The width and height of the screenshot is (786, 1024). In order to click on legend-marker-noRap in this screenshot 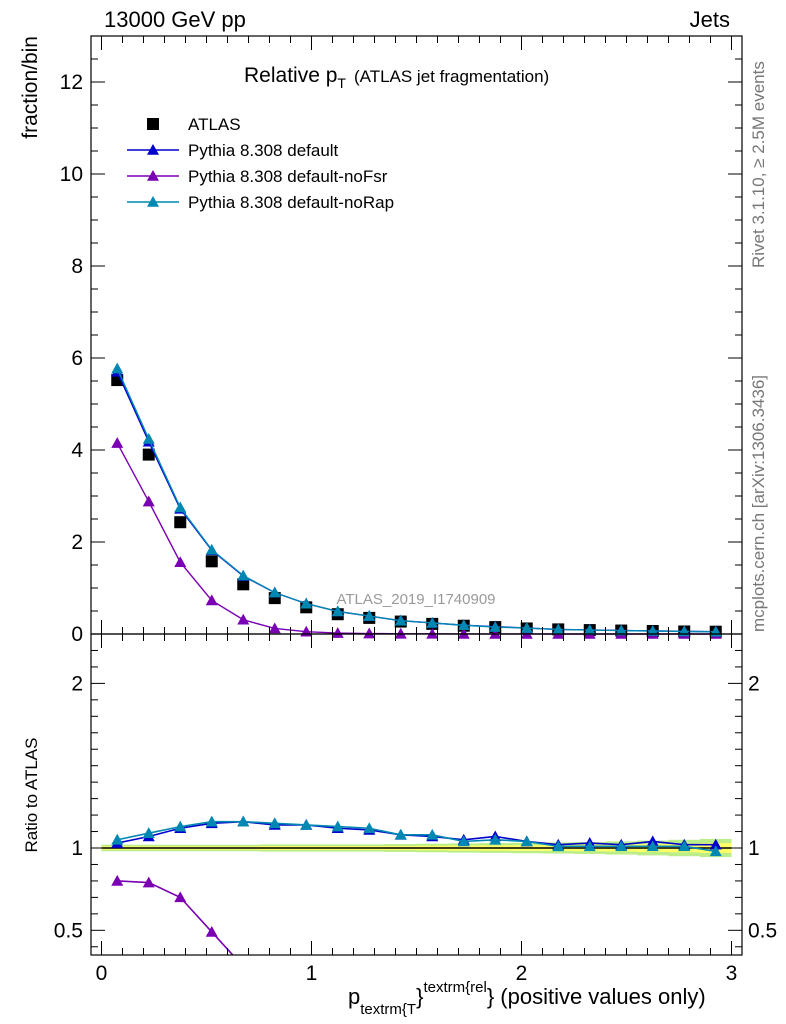, I will do `click(153, 201)`.